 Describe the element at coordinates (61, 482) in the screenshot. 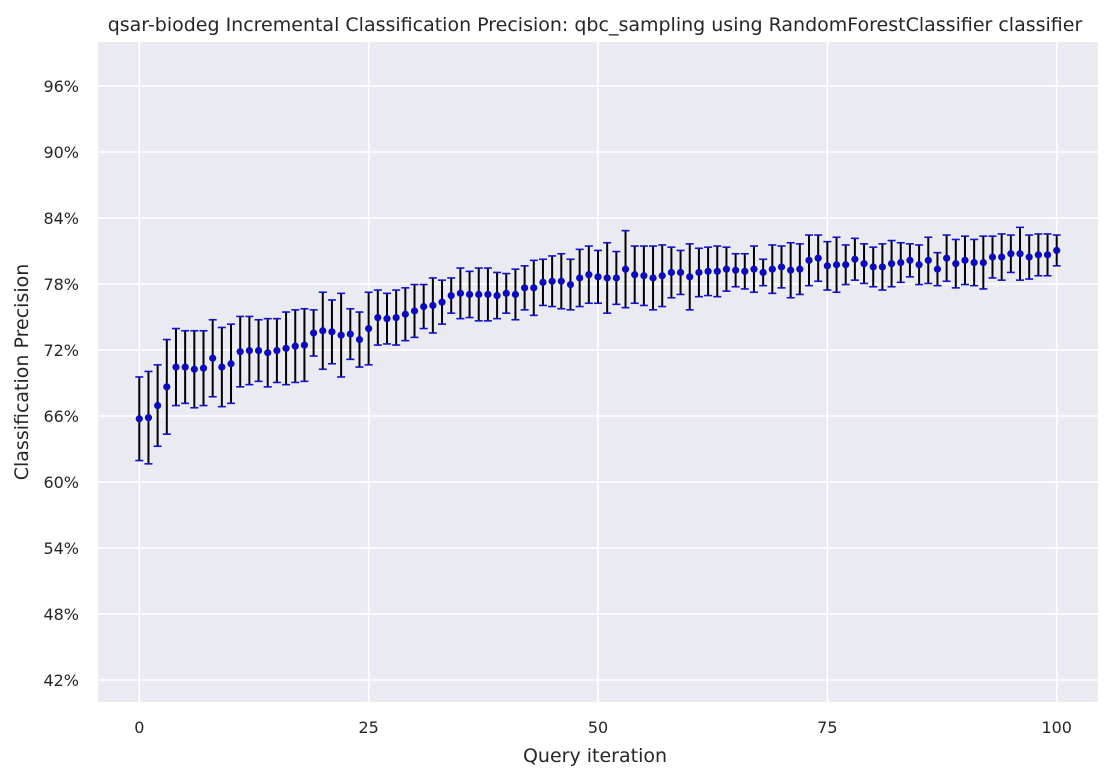

I see `y-tick-label: 60%` at that location.